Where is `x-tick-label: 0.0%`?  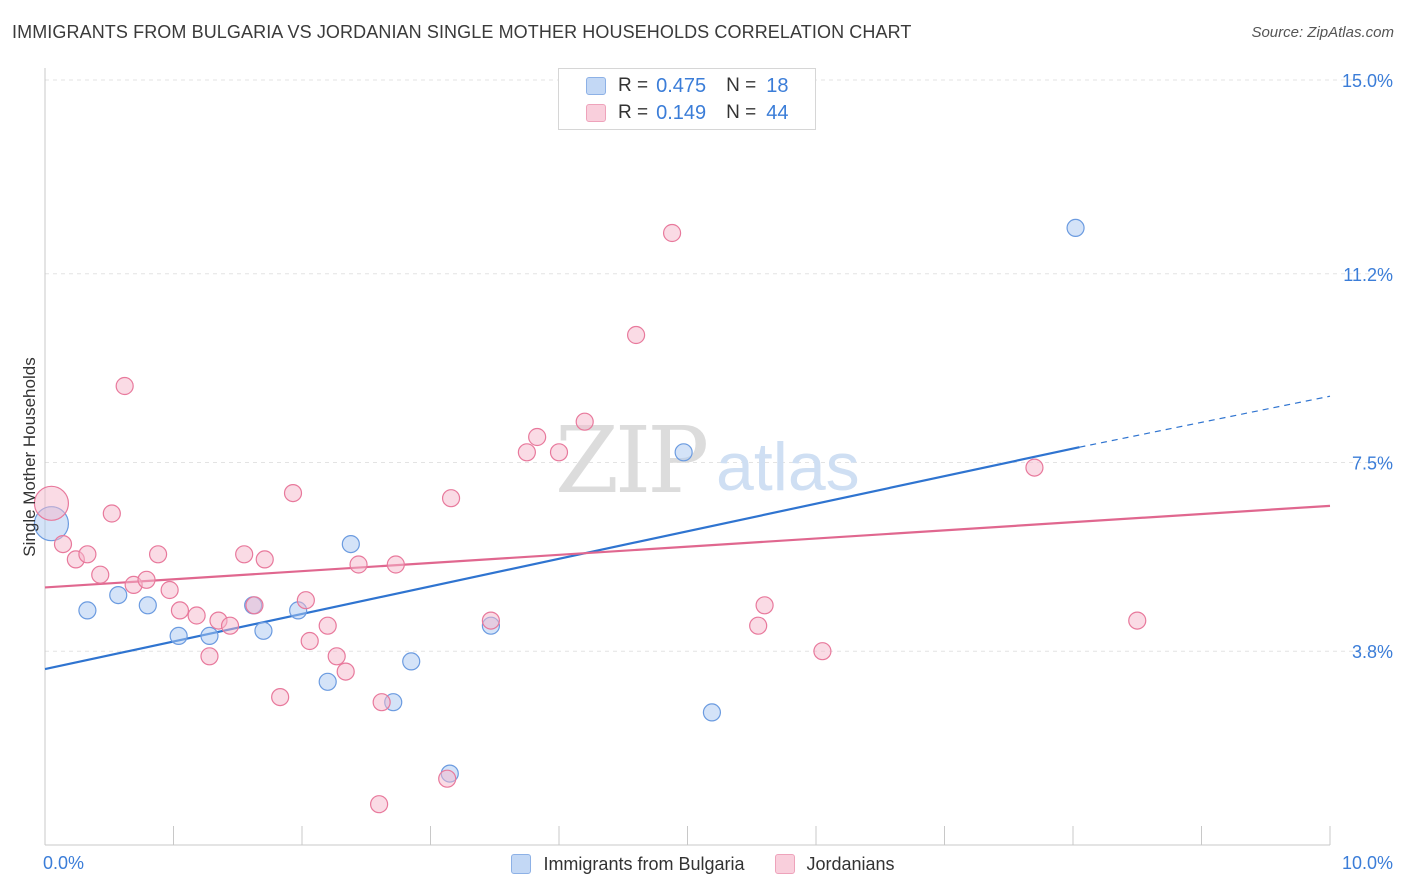
x-tick-label: 0.0% is located at coordinates (63, 863).